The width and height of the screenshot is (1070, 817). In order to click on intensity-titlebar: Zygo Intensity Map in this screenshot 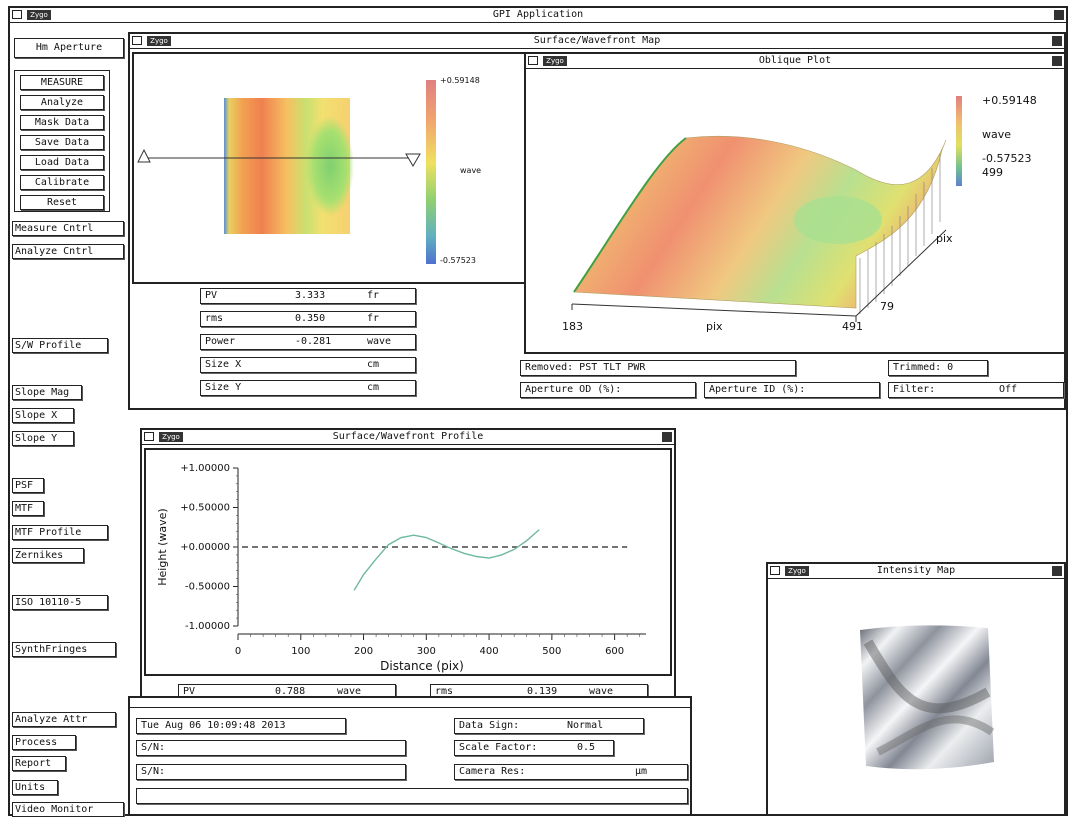, I will do `click(916, 571)`.